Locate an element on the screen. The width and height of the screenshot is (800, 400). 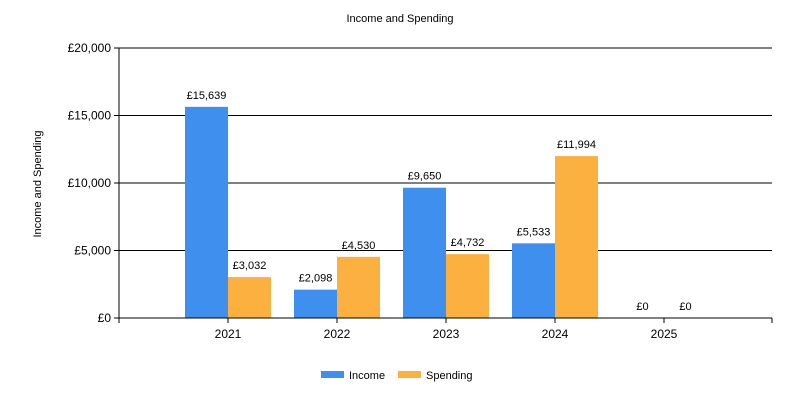
legend: Income Spending is located at coordinates (397, 376).